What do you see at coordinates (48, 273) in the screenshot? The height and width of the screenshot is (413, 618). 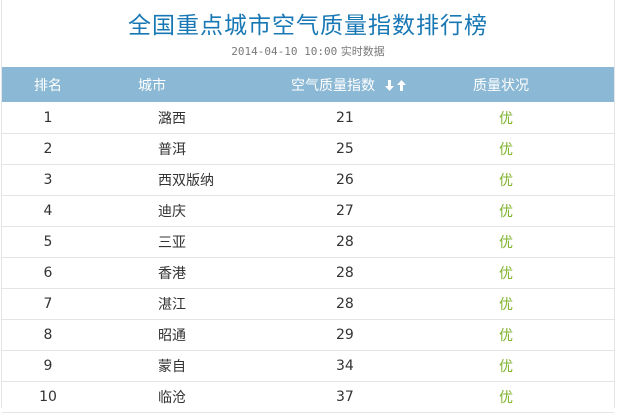 I see `rank-cell: 6` at bounding box center [48, 273].